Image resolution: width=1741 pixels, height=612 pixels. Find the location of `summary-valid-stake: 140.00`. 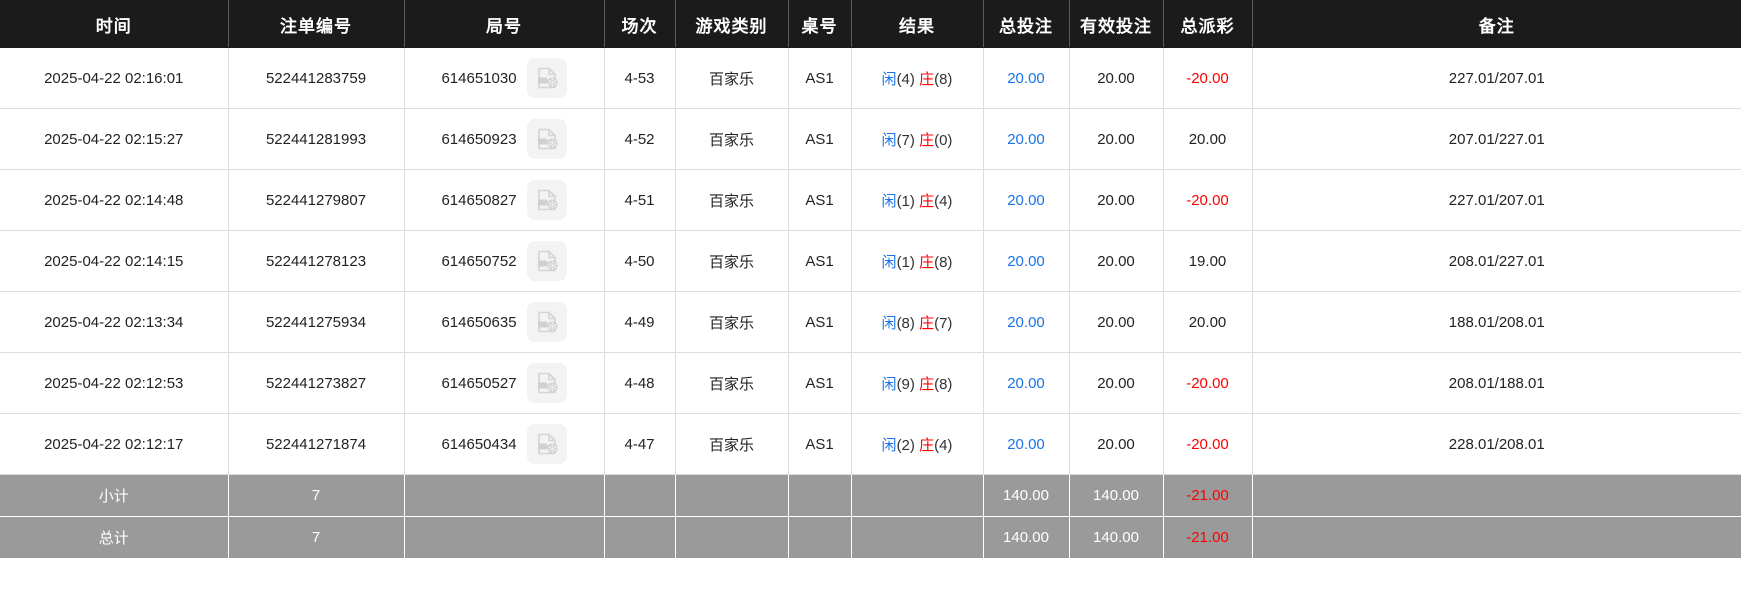

summary-valid-stake: 140.00 is located at coordinates (1116, 495).